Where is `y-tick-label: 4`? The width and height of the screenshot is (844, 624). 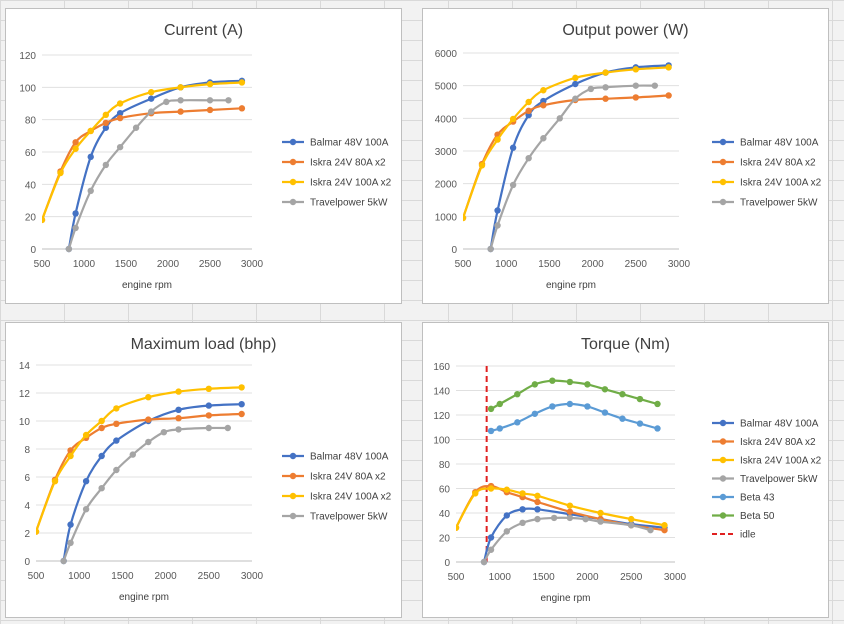
y-tick-label: 4 is located at coordinates (27, 506).